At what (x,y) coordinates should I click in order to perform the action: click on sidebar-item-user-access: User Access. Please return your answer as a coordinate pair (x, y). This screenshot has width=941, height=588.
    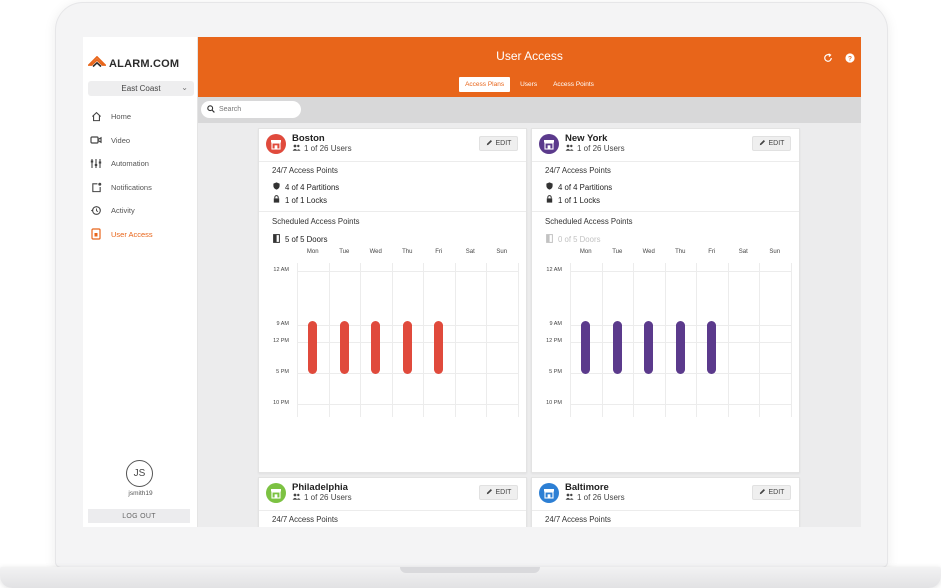
    Looking at the image, I should click on (140, 235).